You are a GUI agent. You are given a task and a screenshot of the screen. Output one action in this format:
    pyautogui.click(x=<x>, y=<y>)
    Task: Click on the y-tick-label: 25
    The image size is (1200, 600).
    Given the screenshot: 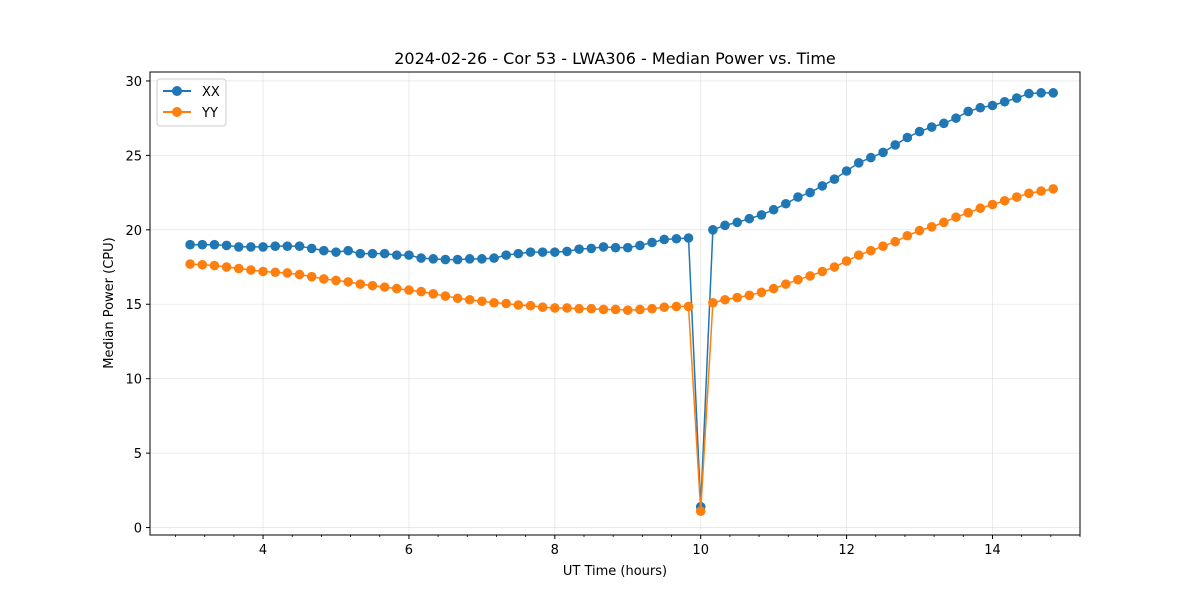 What is the action you would take?
    pyautogui.click(x=133, y=156)
    